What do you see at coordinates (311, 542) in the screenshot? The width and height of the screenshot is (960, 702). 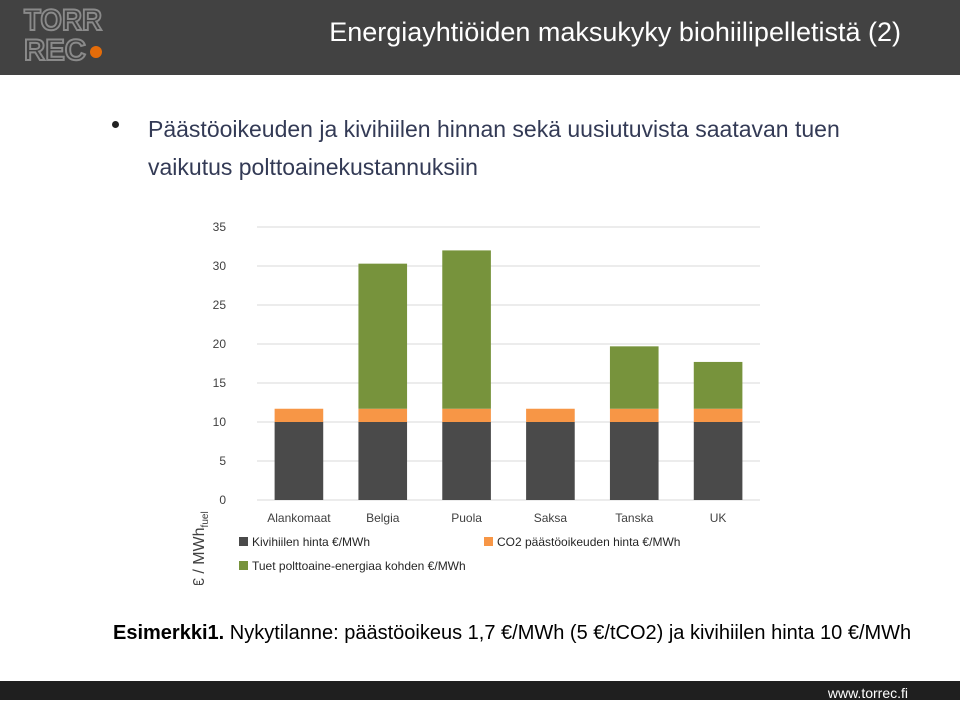 I see `legend-label: Kivihiilen hinta €/MWh` at bounding box center [311, 542].